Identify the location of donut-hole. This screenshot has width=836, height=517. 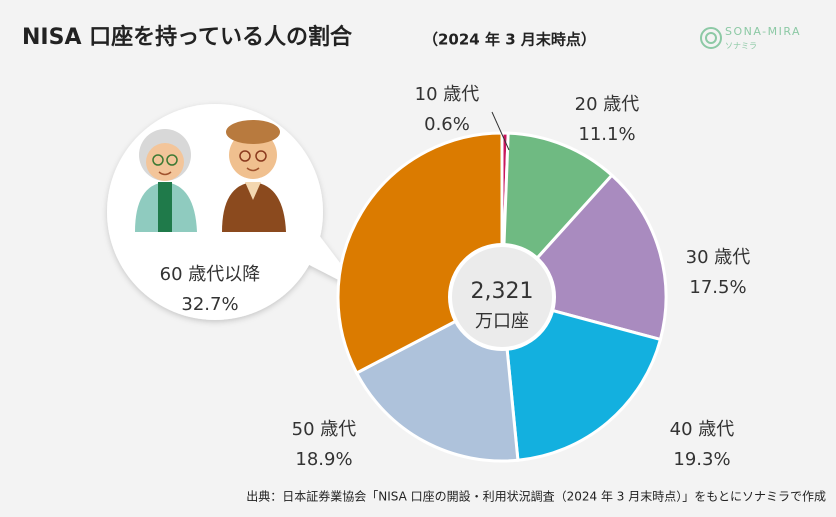
(502, 297).